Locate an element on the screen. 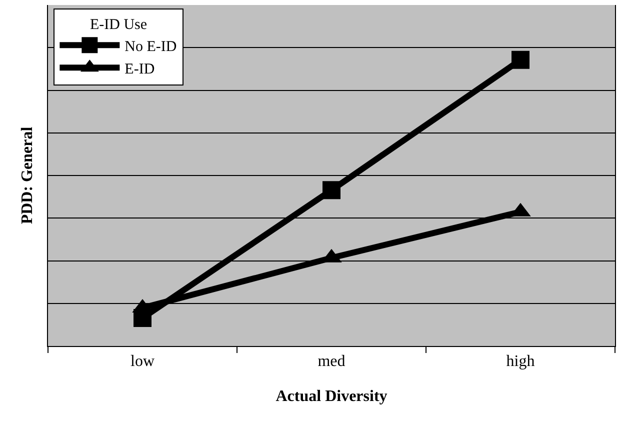 The width and height of the screenshot is (625, 439). legend-label: E-ID is located at coordinates (139, 70).